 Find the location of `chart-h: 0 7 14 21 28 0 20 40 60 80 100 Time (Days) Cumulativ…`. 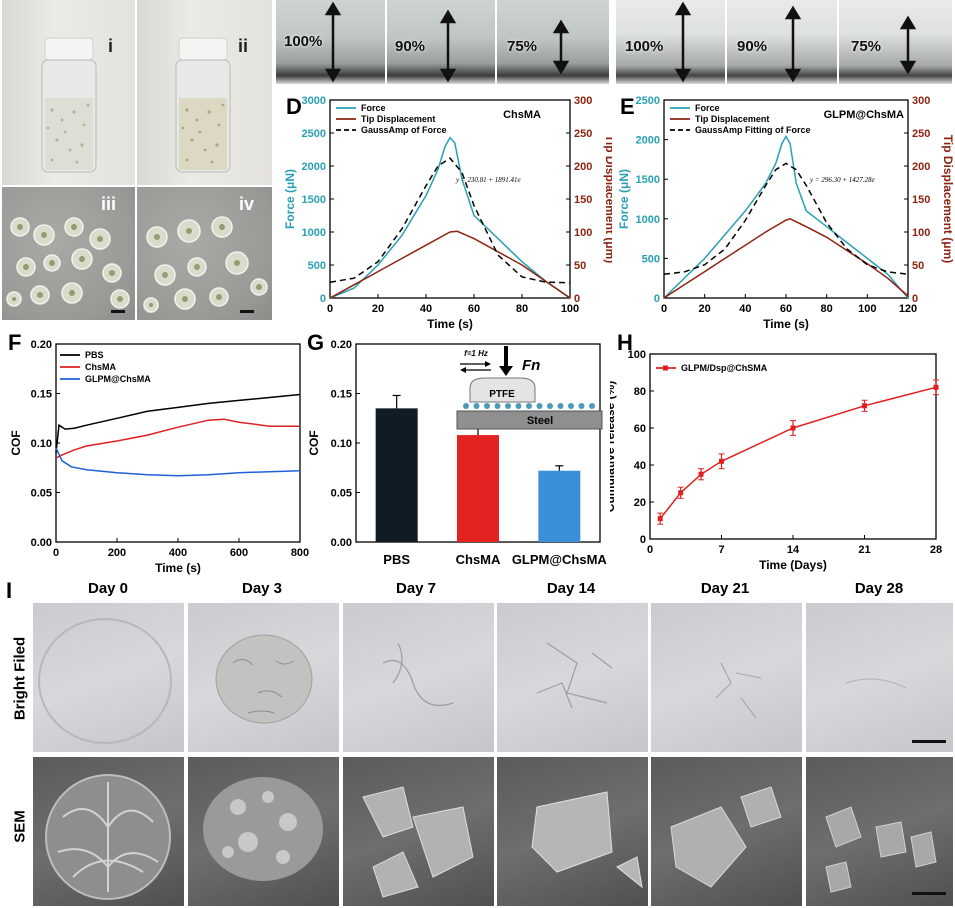

chart-h: 0 7 14 21 28 0 20 40 60 80 100 Time (Days) Cumulativ… is located at coordinates (776, 460).